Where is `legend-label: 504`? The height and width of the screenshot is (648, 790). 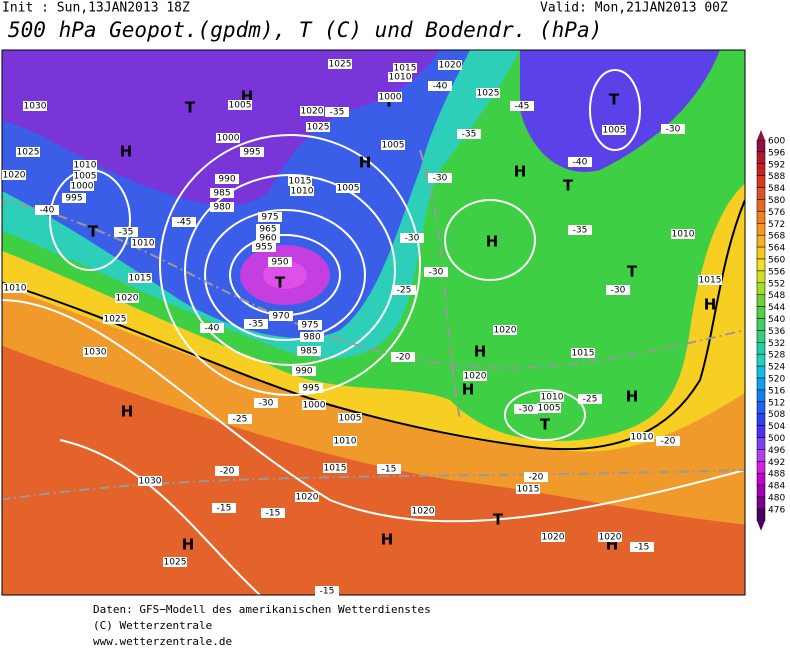
legend-label: 504 is located at coordinates (776, 427).